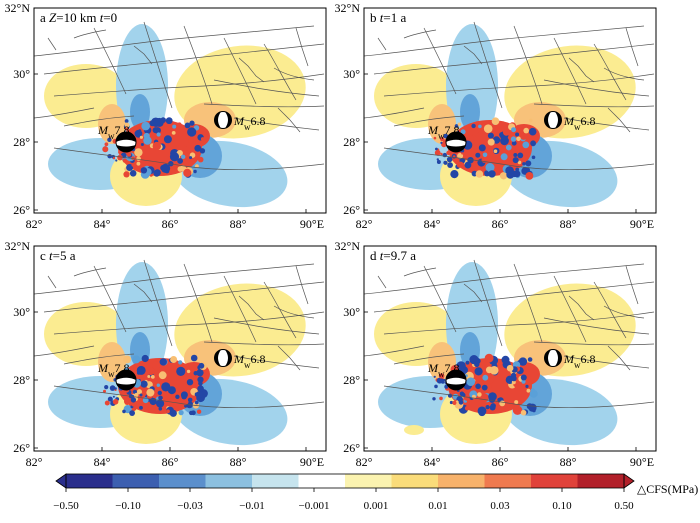 This screenshot has height=523, width=700. I want to click on colorbar-label: △CFS(MPa), so click(667, 489).